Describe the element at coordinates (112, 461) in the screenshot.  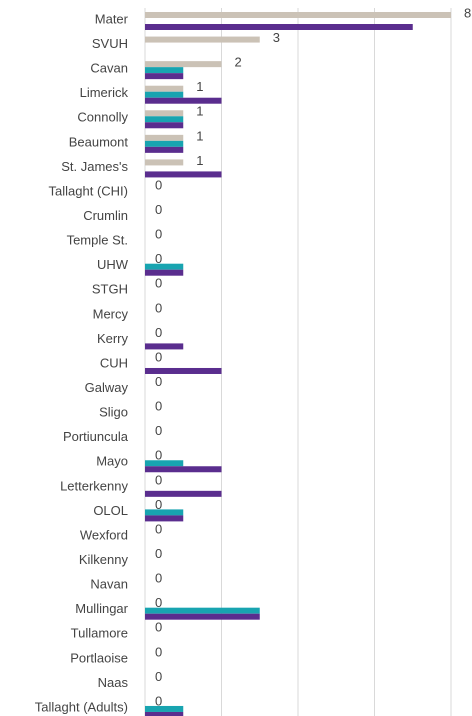
I see `category-label: Mayo` at that location.